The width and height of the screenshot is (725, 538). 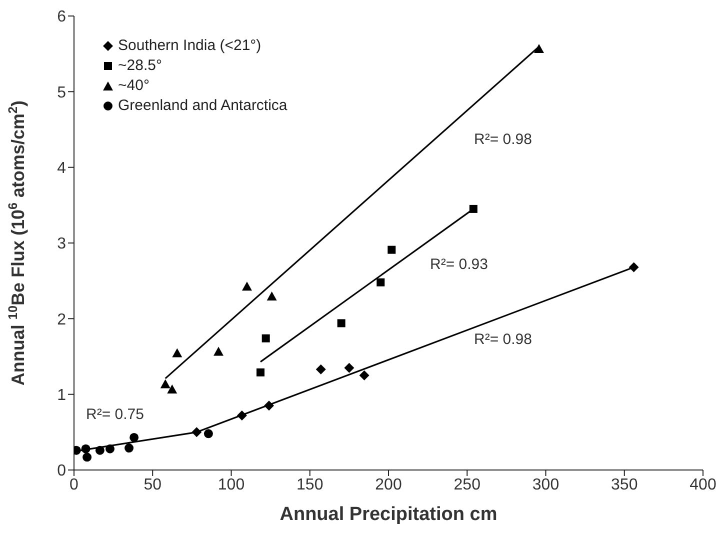 What do you see at coordinates (61, 395) in the screenshot?
I see `y-tick-label: 1` at bounding box center [61, 395].